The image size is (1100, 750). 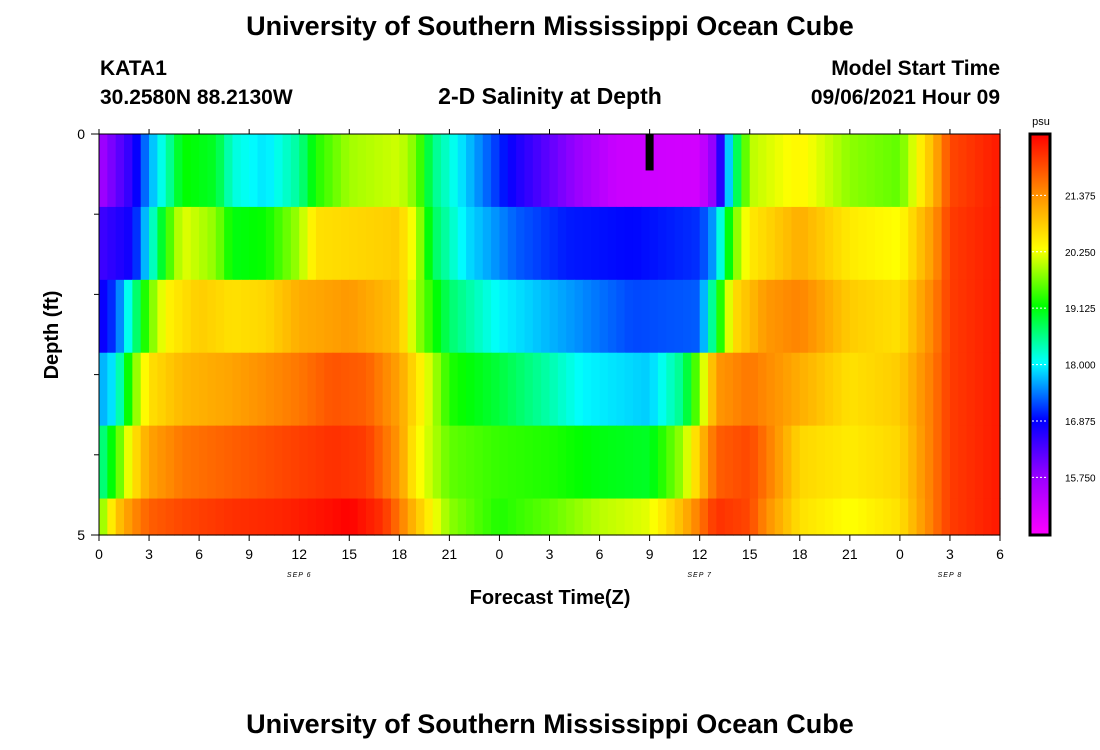 What do you see at coordinates (149, 554) in the screenshot?
I see `x-tick-label: 3` at bounding box center [149, 554].